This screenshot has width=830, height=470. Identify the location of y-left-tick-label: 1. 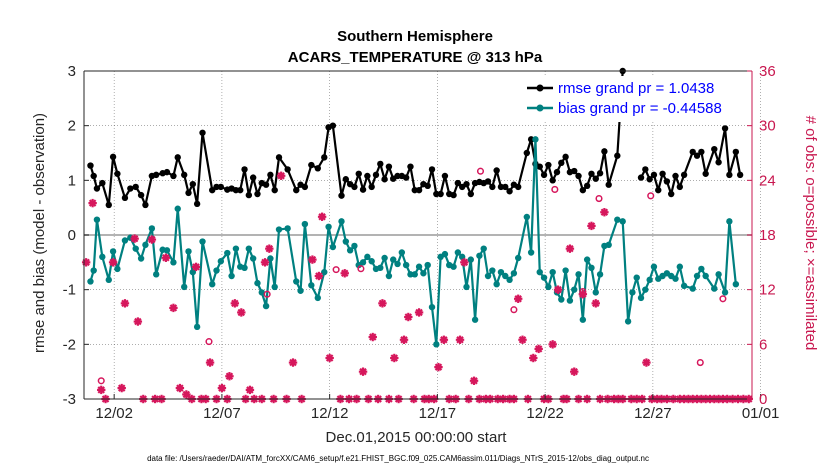
(72, 180).